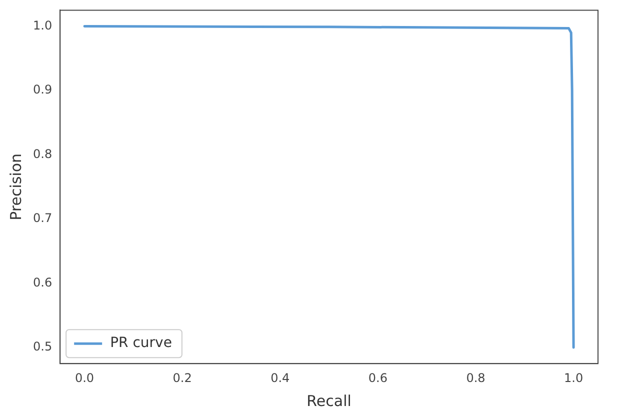 This screenshot has width=618, height=417. Describe the element at coordinates (42, 89) in the screenshot. I see `y-tick-label: 0.9` at that location.